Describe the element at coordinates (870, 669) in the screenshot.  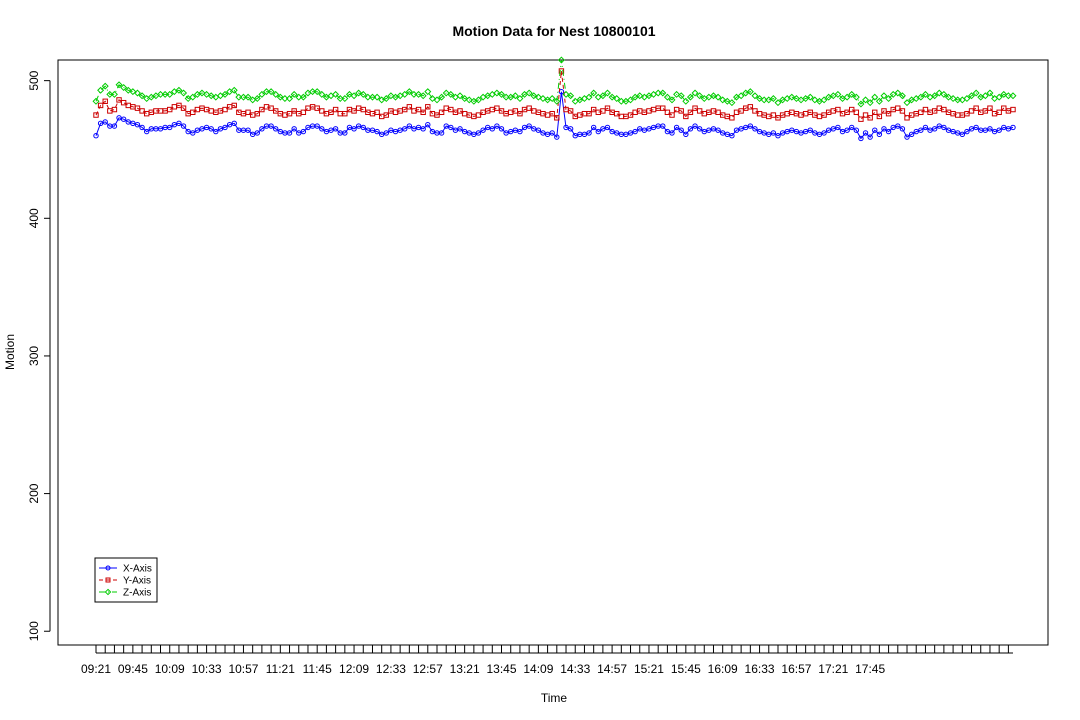
I see `x-tick-label: 17:45` at that location.